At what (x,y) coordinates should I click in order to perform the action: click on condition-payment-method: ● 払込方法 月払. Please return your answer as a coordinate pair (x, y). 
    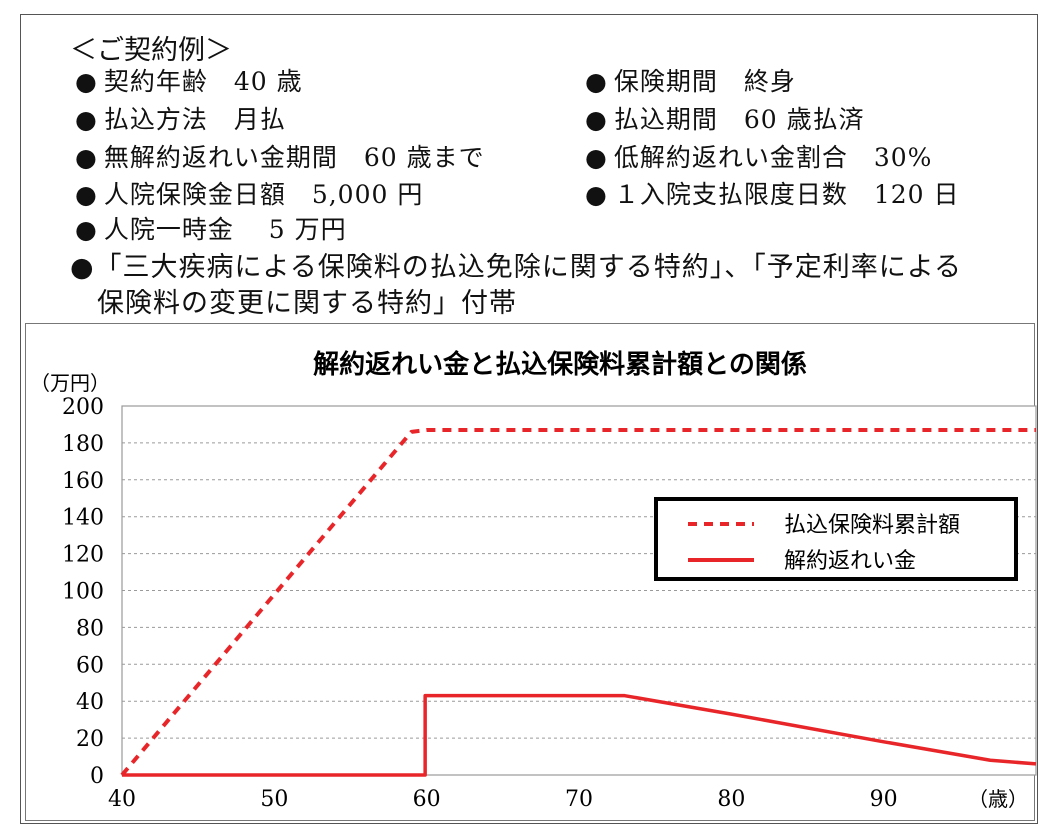
    Looking at the image, I should click on (180, 118).